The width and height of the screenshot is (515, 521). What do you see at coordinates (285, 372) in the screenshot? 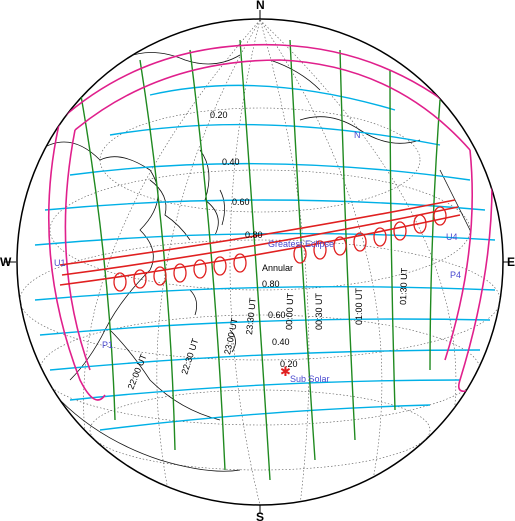
I see `sub-solar-icon: ✱` at bounding box center [285, 372].